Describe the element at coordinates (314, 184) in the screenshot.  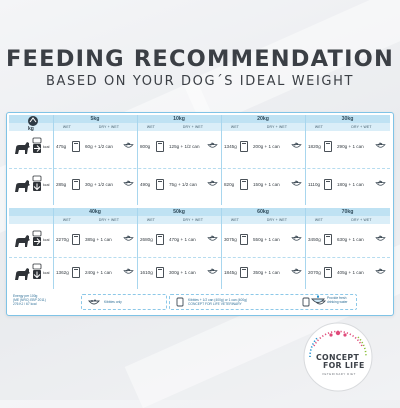
I see `wet-amount: 1110g` at that location.